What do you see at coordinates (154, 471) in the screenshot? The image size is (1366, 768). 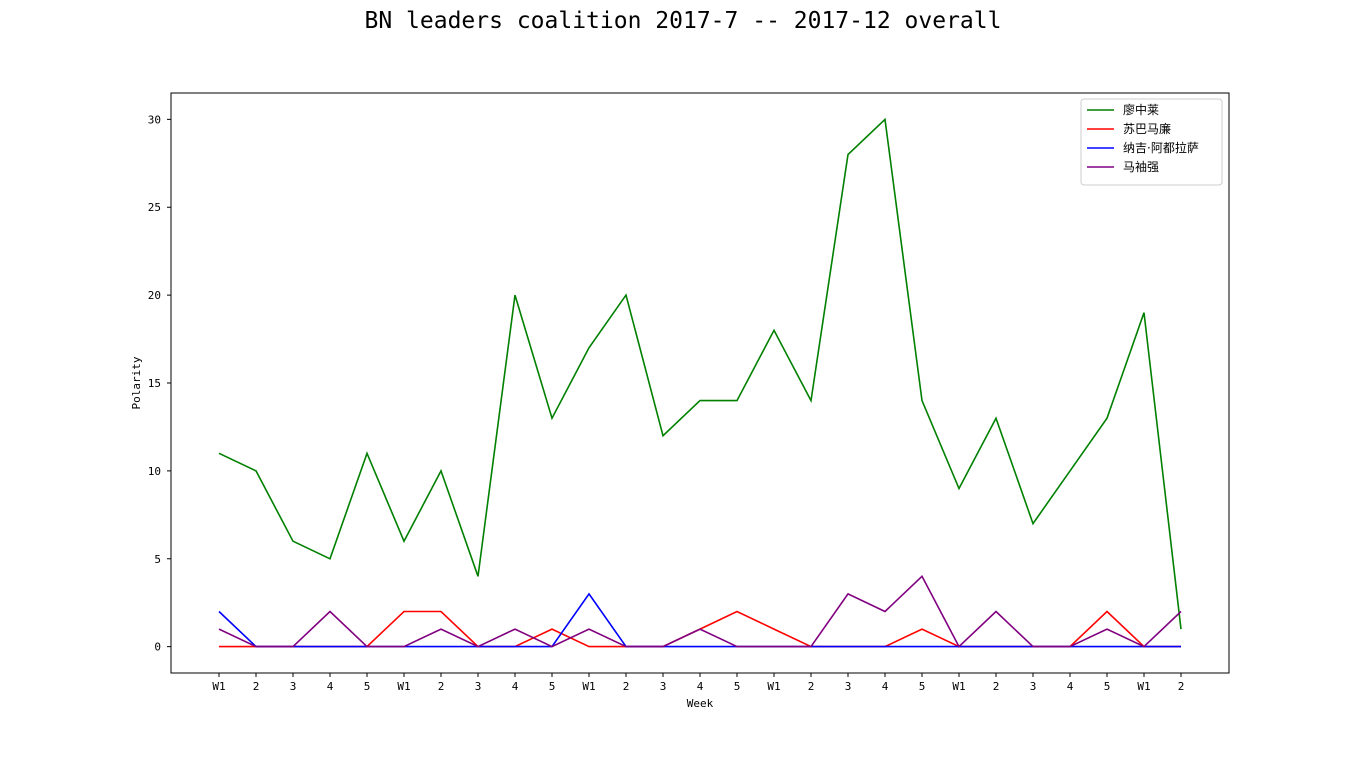 I see `y-tick-label: 10` at bounding box center [154, 471].